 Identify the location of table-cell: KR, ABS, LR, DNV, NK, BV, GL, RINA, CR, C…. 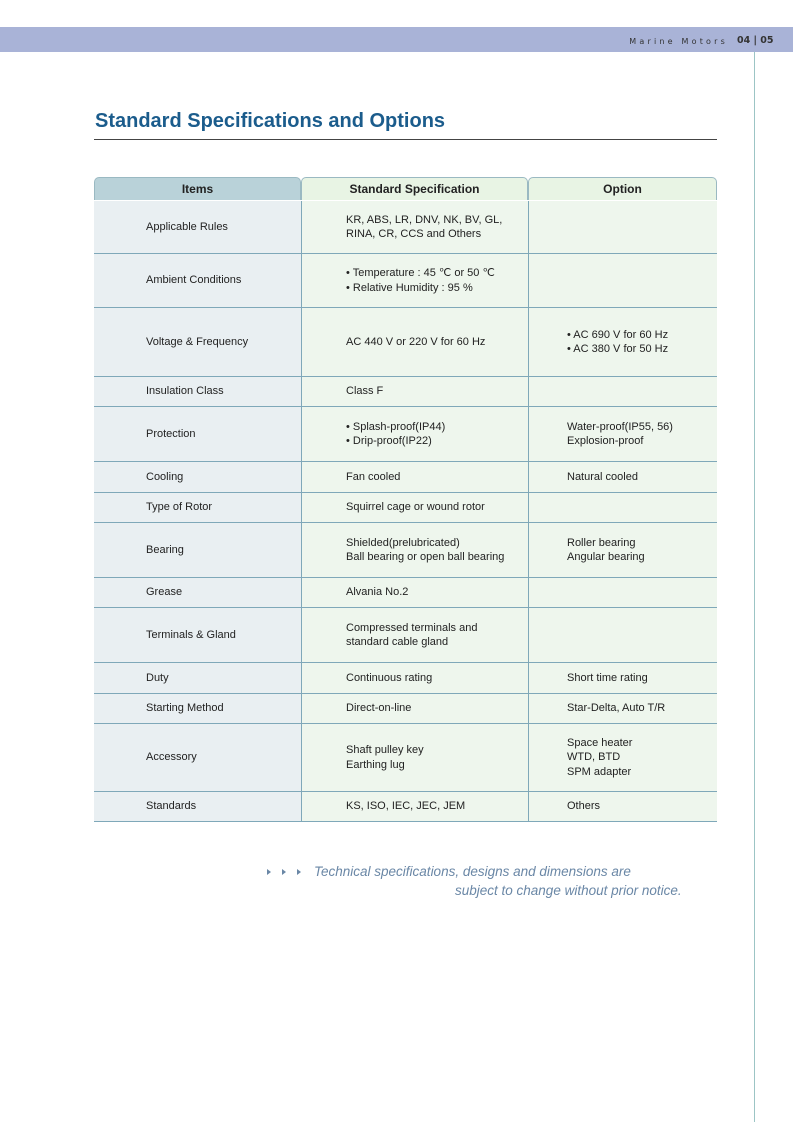
(414, 227).